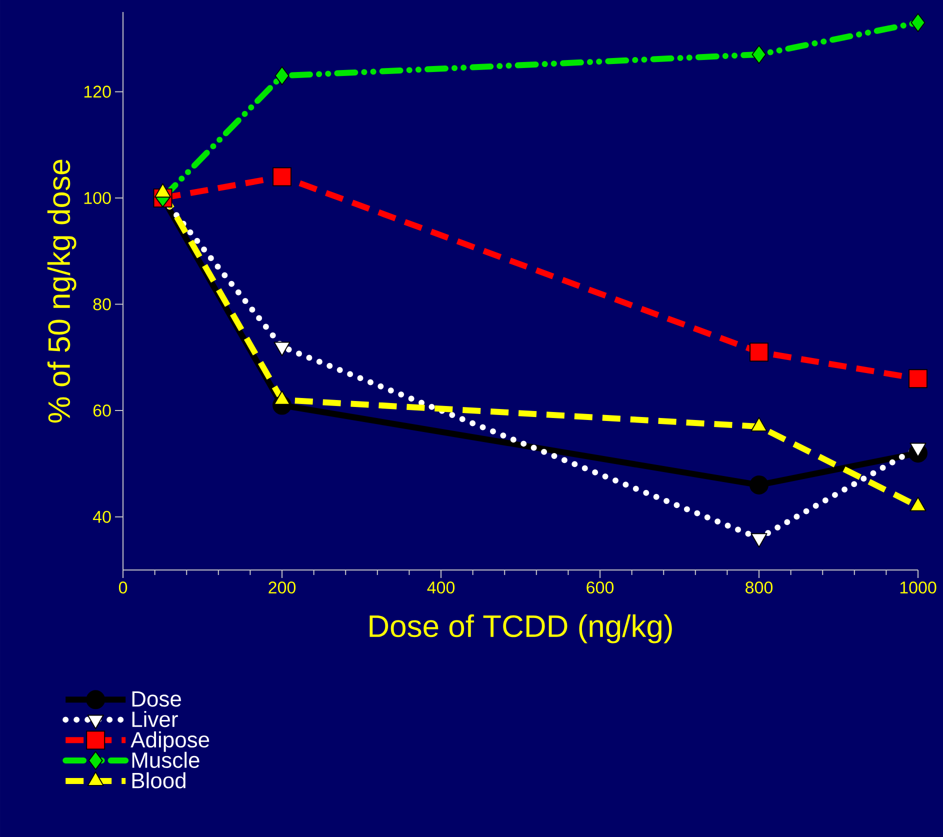  What do you see at coordinates (759, 588) in the screenshot?
I see `x-tick-label: 800` at bounding box center [759, 588].